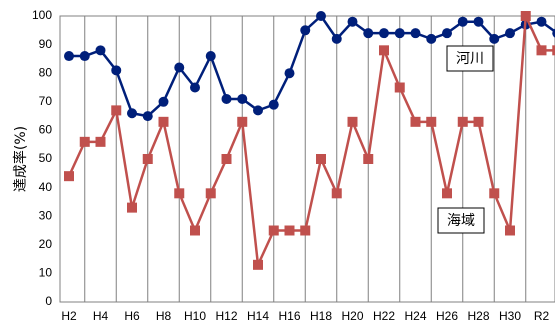 The image size is (555, 327). Describe the element at coordinates (46, 130) in the screenshot. I see `y-tick-label: 60` at that location.